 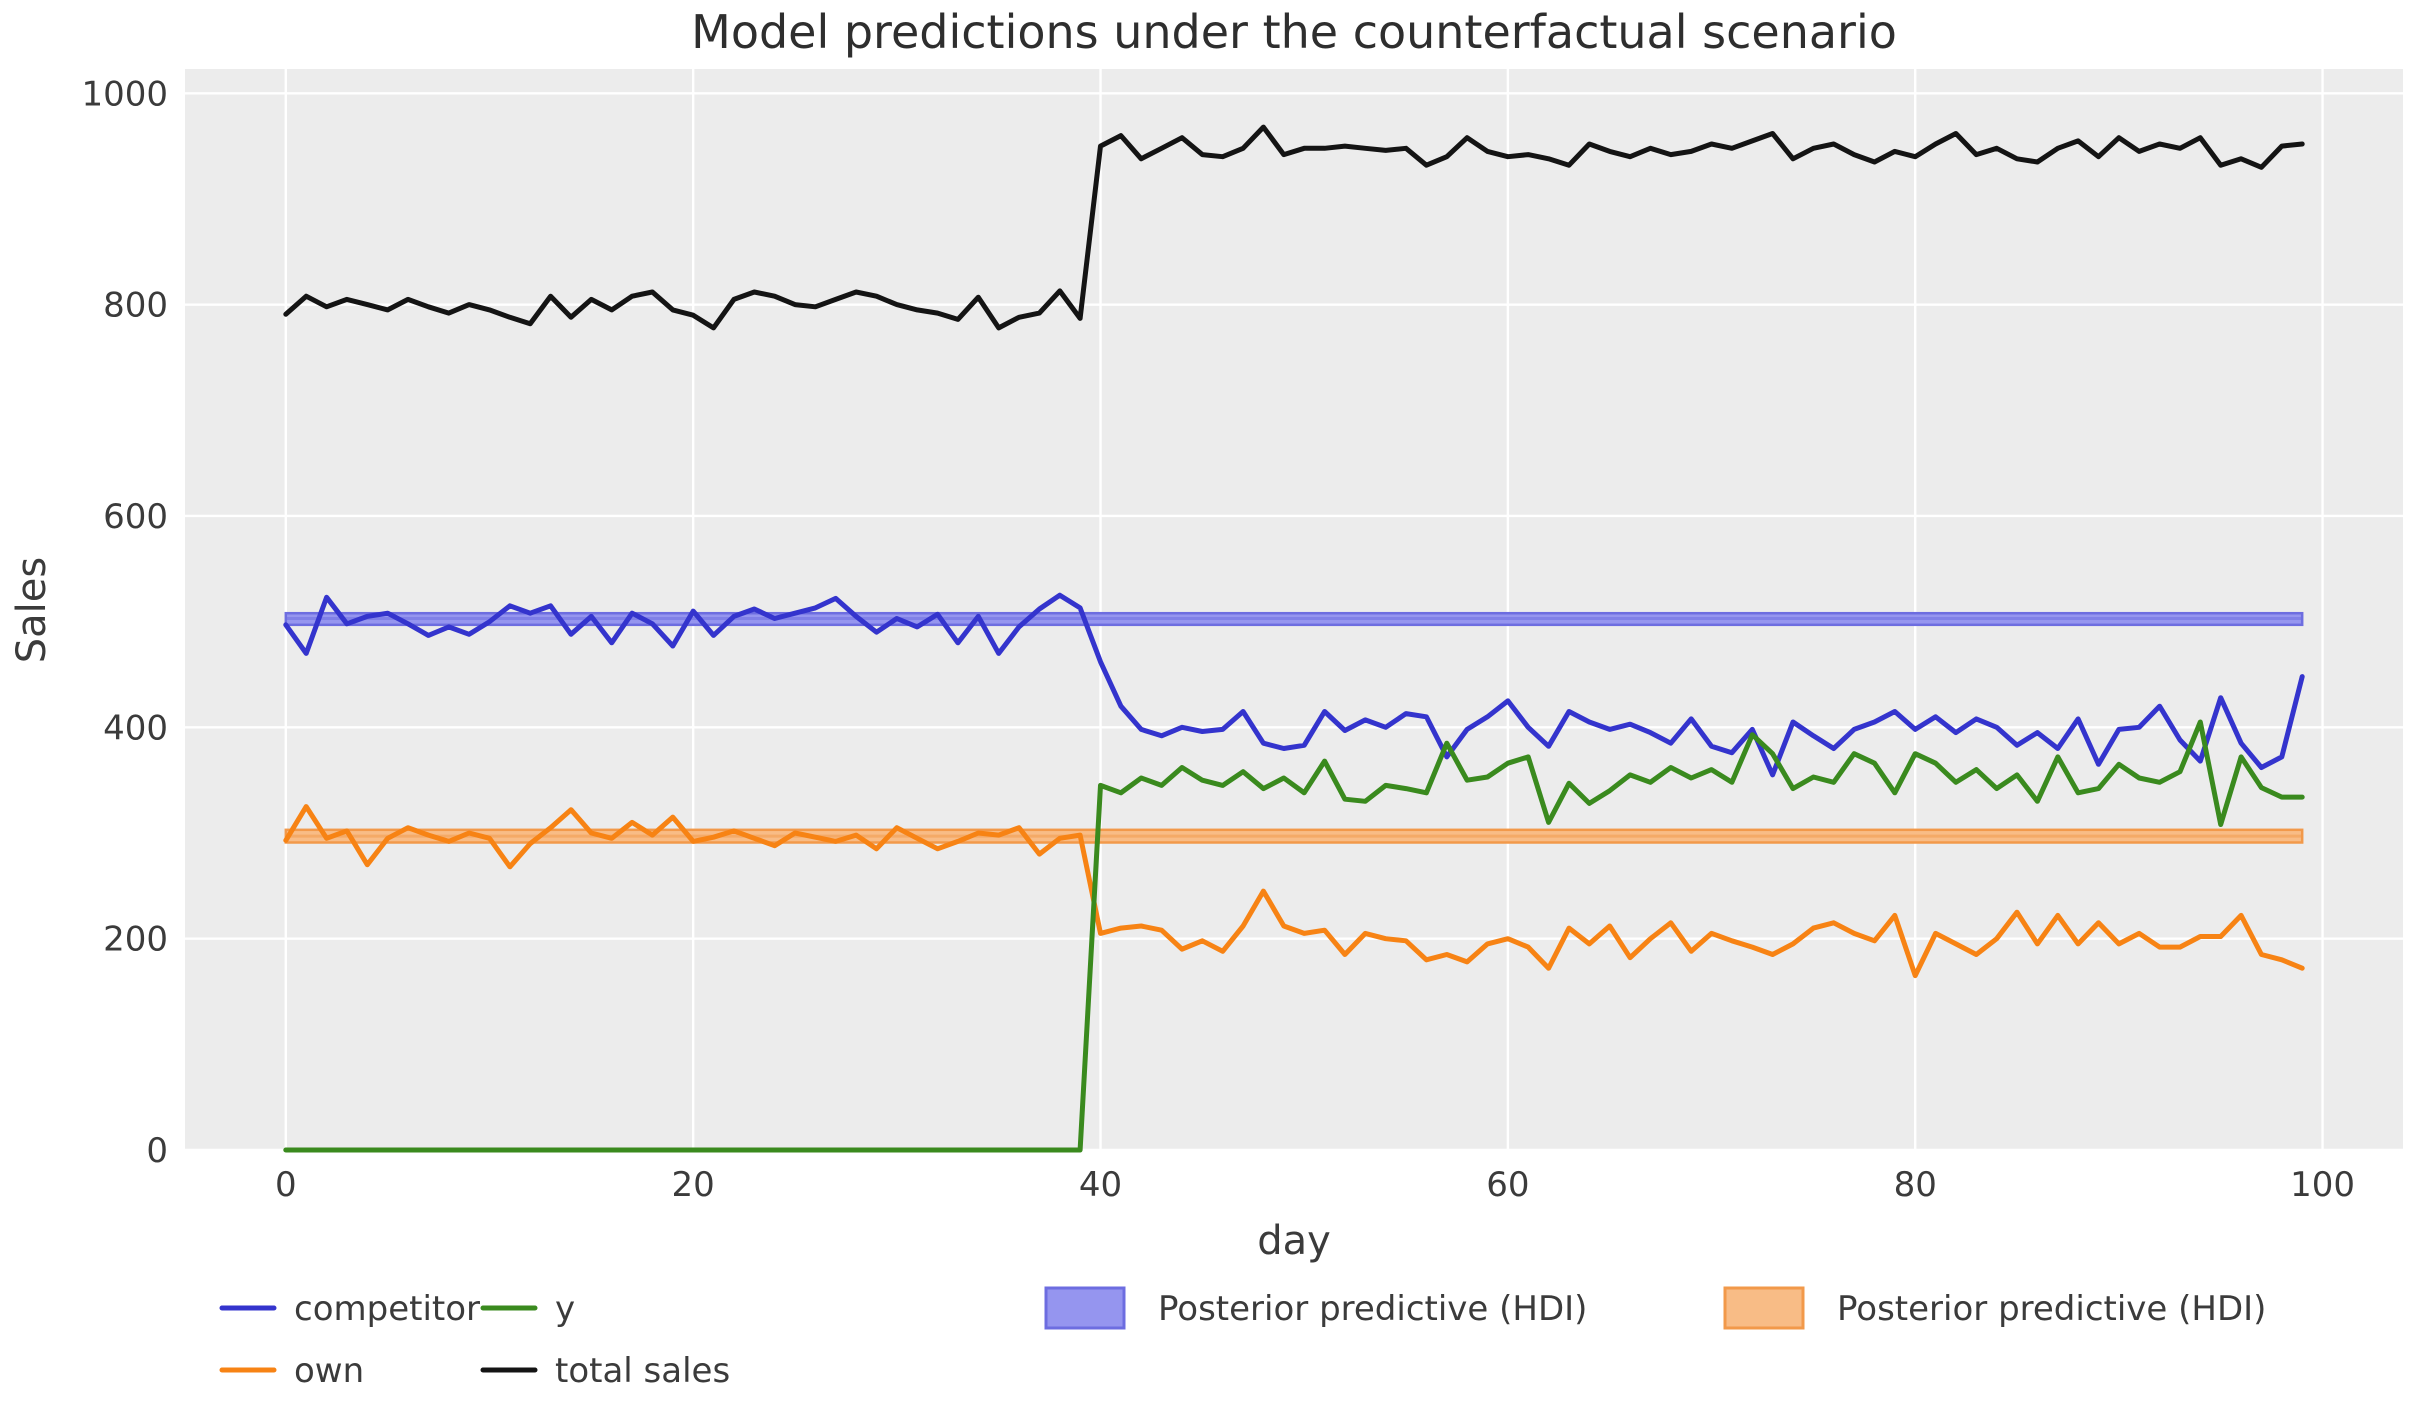 I want to click on legend-item-own-1: own, so click(x=291, y=1371).